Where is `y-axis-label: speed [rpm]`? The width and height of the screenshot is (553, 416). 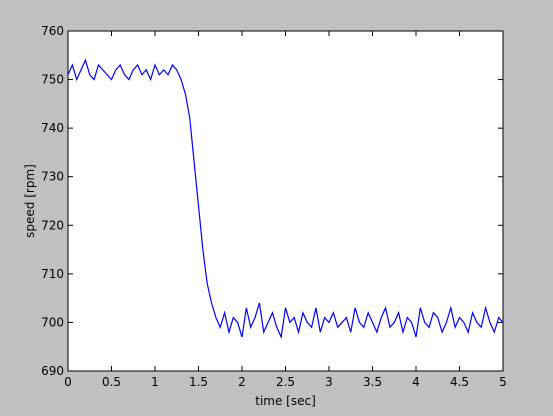 y-axis-label: speed [rpm] is located at coordinates (30, 201).